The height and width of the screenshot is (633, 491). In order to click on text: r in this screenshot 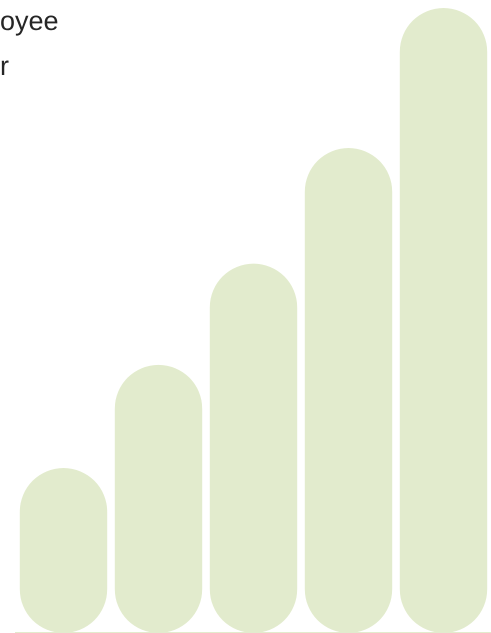, I will do `click(4, 66)`.